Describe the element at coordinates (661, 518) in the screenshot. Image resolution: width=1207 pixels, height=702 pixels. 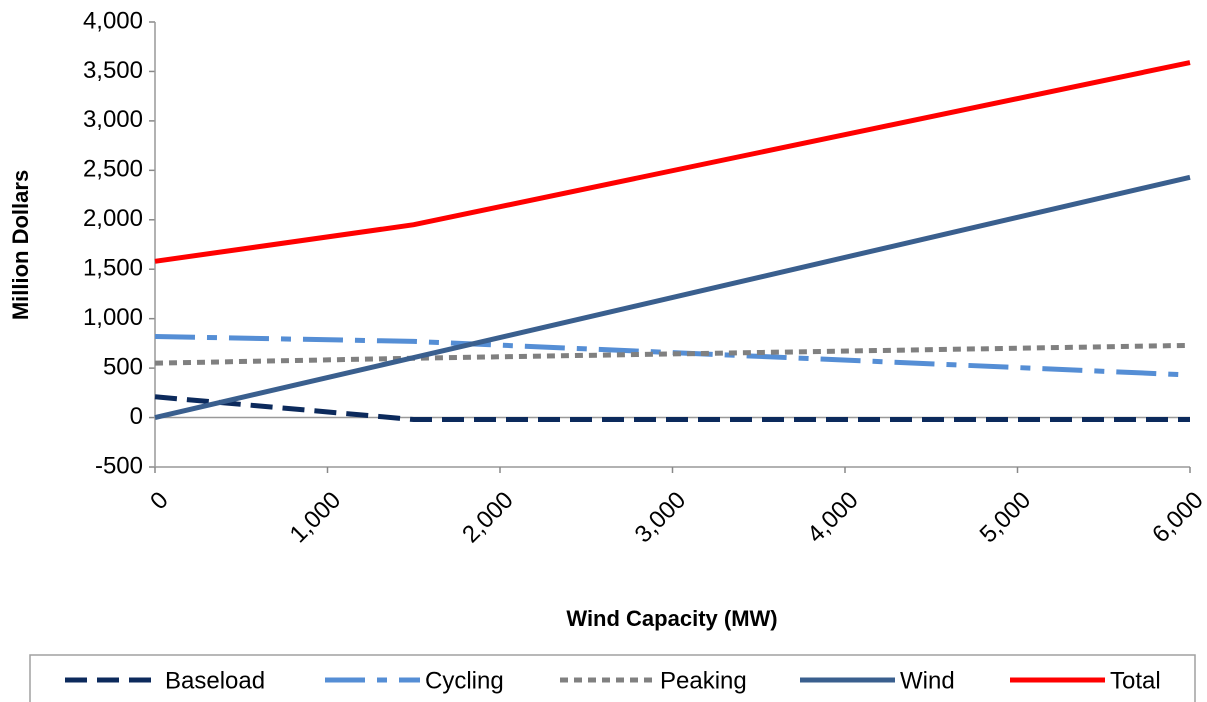
I see `x-tick-label: 3,000` at that location.